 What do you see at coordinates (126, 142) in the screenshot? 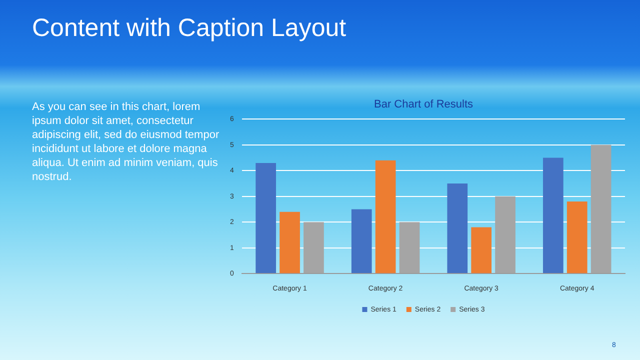
I see `text: As you can see in this chart, lorem ipsum dolor sit amet, consectetur adipiscing elit, sed do eiusmod tempor incididunt ut labore et dolore magna aliqua. Ut enim ad minim veniam, quis nostrud.` at bounding box center [126, 142].